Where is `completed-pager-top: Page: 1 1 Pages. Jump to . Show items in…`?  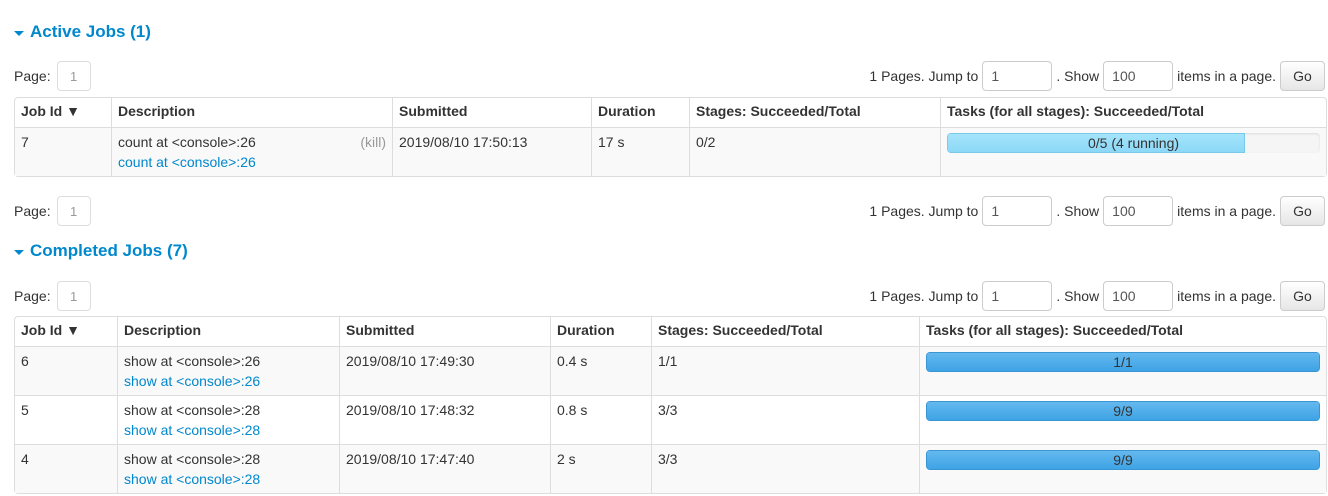 completed-pager-top: Page: 1 1 Pages. Jump to . Show items in… is located at coordinates (669, 296).